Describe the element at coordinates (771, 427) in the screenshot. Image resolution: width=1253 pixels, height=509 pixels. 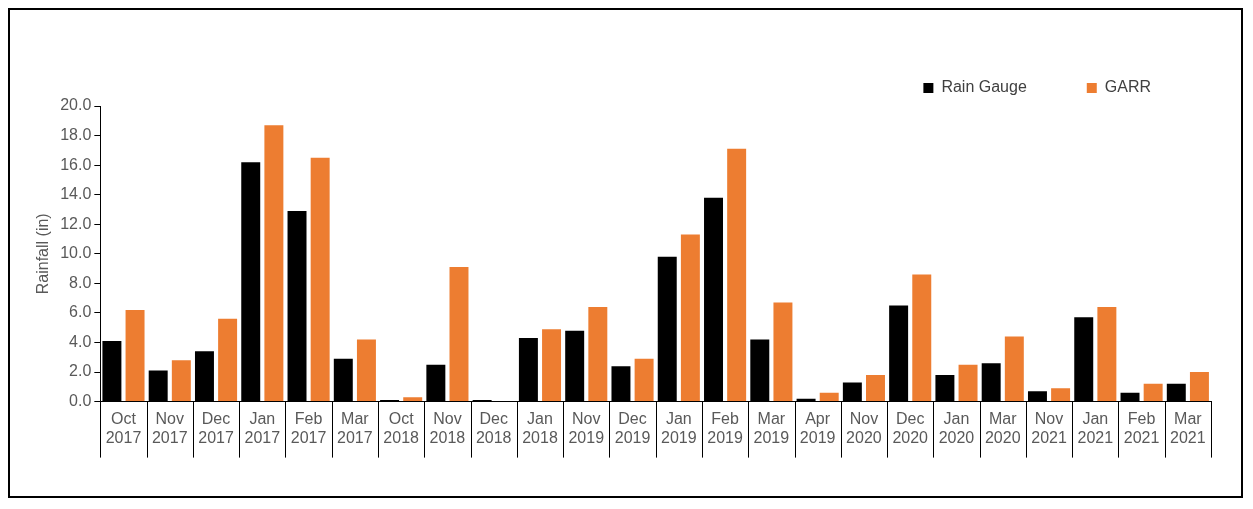
I see `x-tick-label: Mar 2019` at that location.